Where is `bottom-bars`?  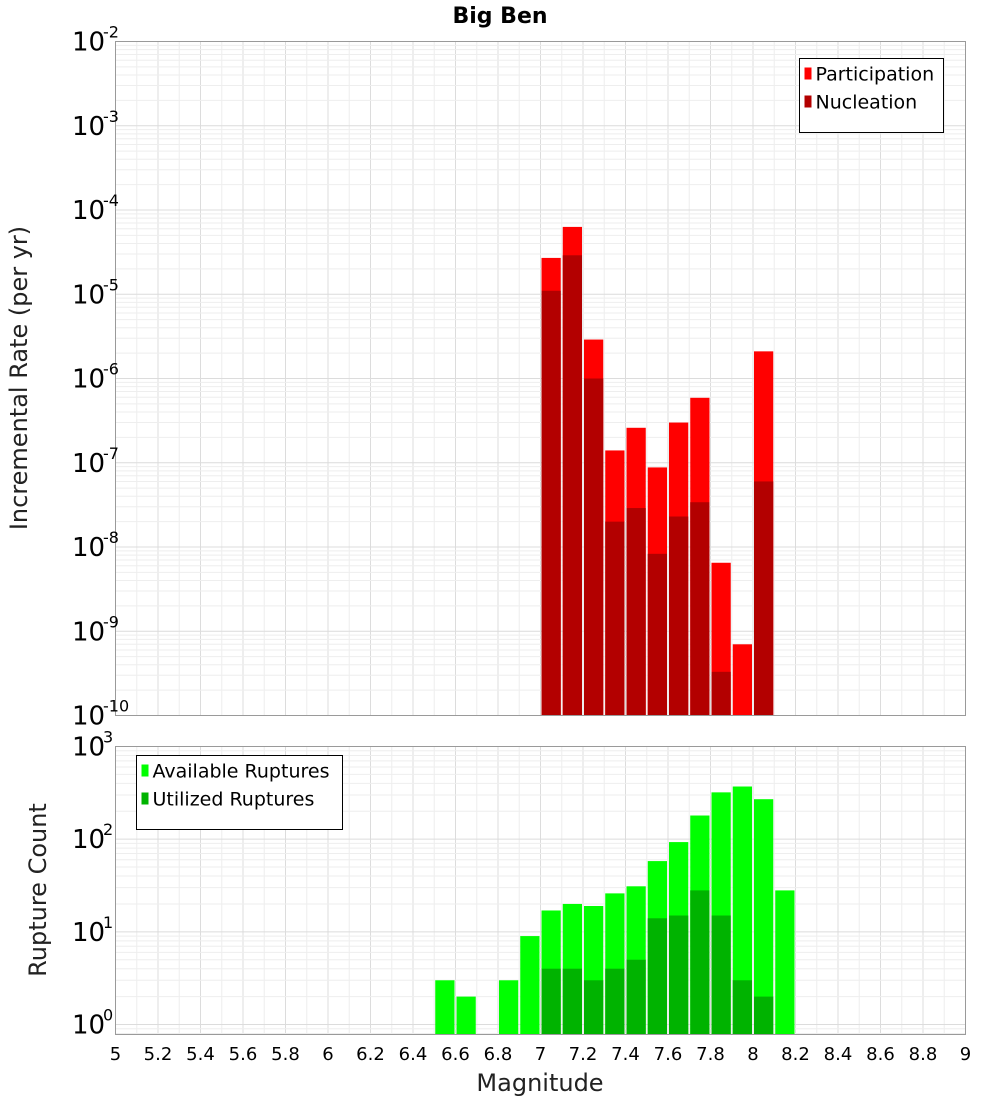 bottom-bars is located at coordinates (615, 910).